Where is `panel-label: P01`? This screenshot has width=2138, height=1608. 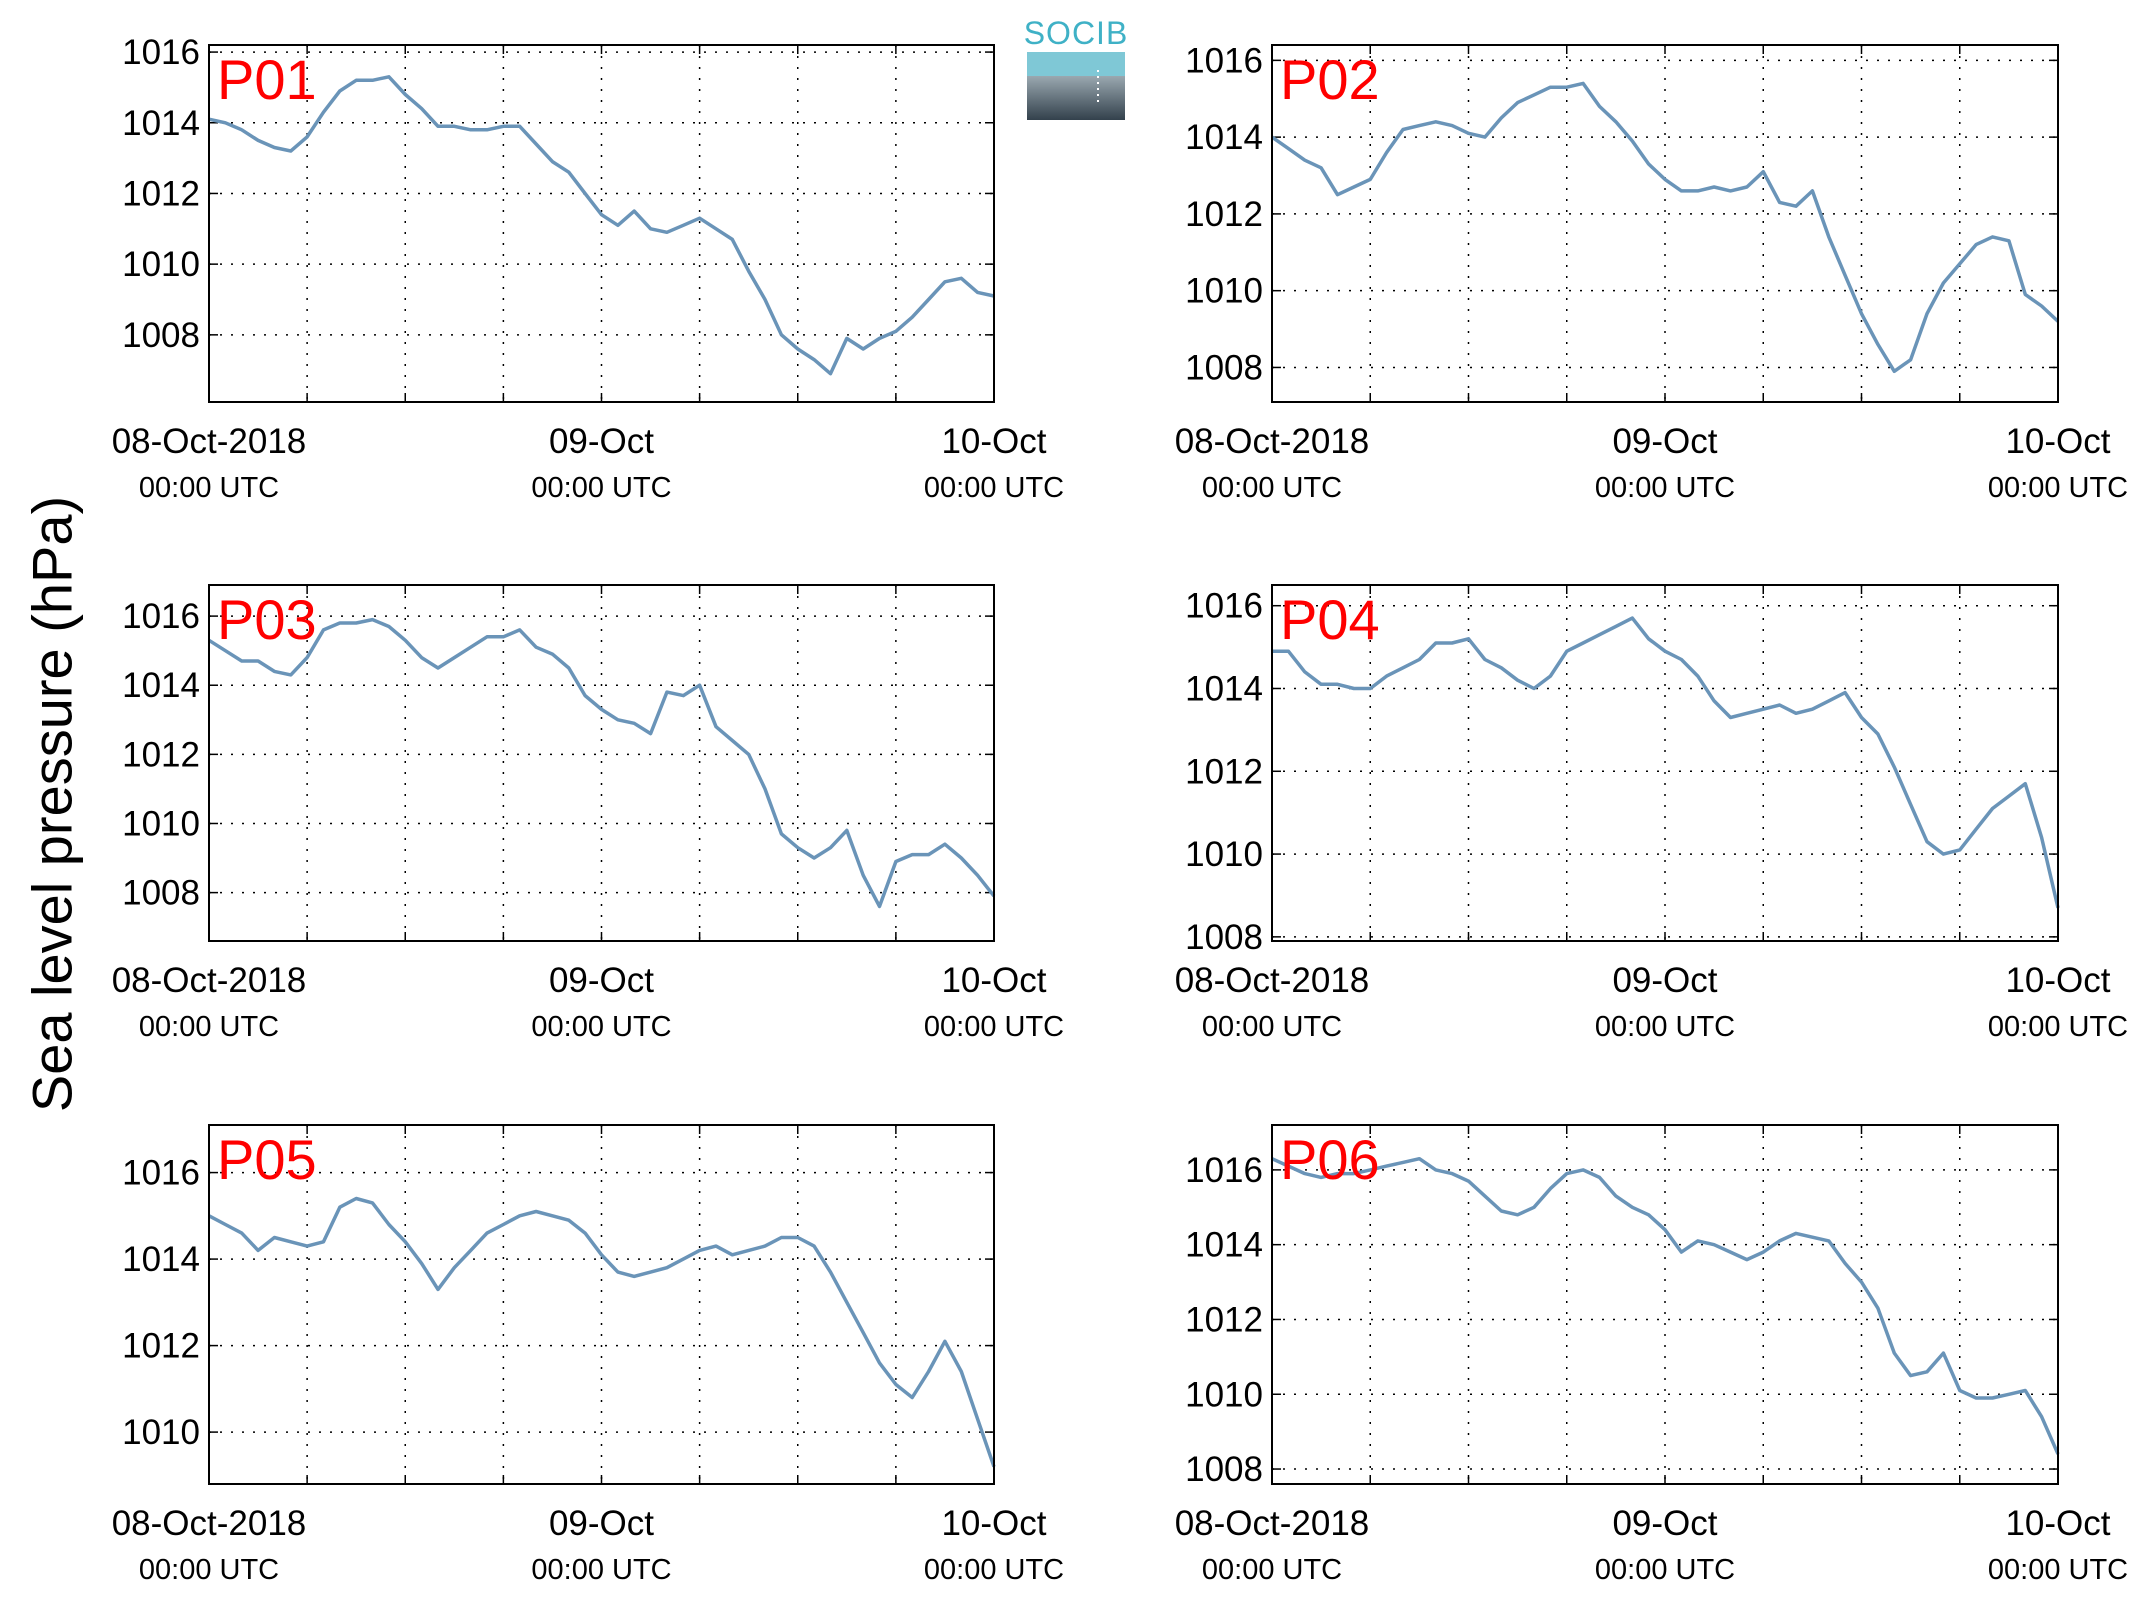 panel-label: P01 is located at coordinates (267, 79).